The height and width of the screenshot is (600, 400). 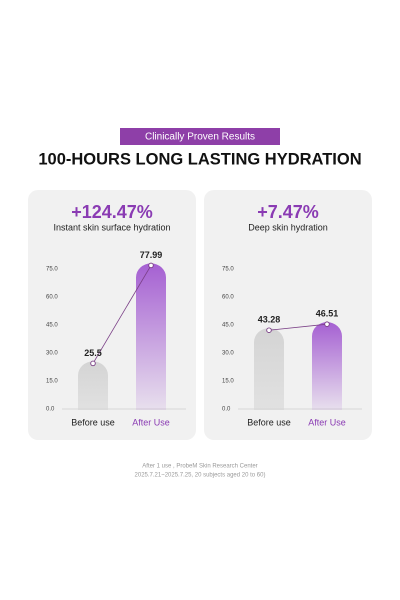 I want to click on badge-bg, so click(x=200, y=136).